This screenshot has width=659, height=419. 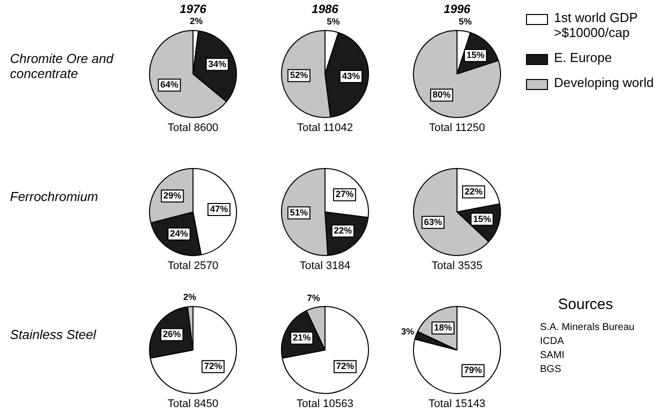 What do you see at coordinates (441, 95) in the screenshot?
I see `data-label: 80%` at bounding box center [441, 95].